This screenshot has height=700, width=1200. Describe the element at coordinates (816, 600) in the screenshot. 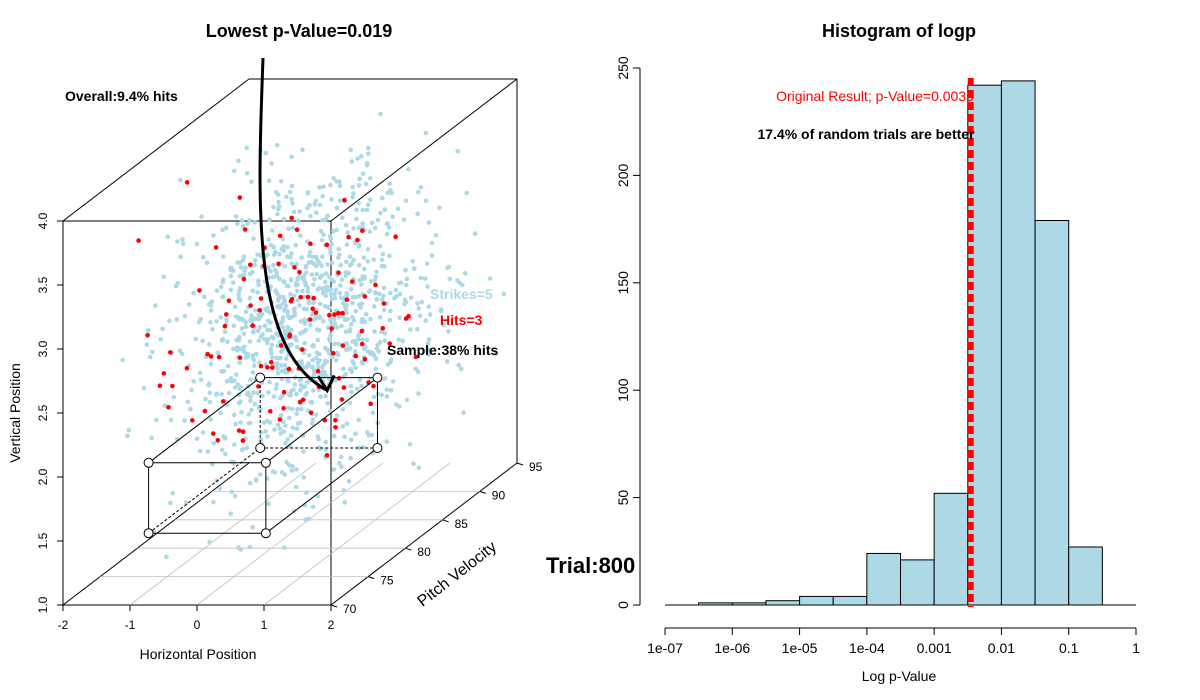

I see `hist-bar` at that location.